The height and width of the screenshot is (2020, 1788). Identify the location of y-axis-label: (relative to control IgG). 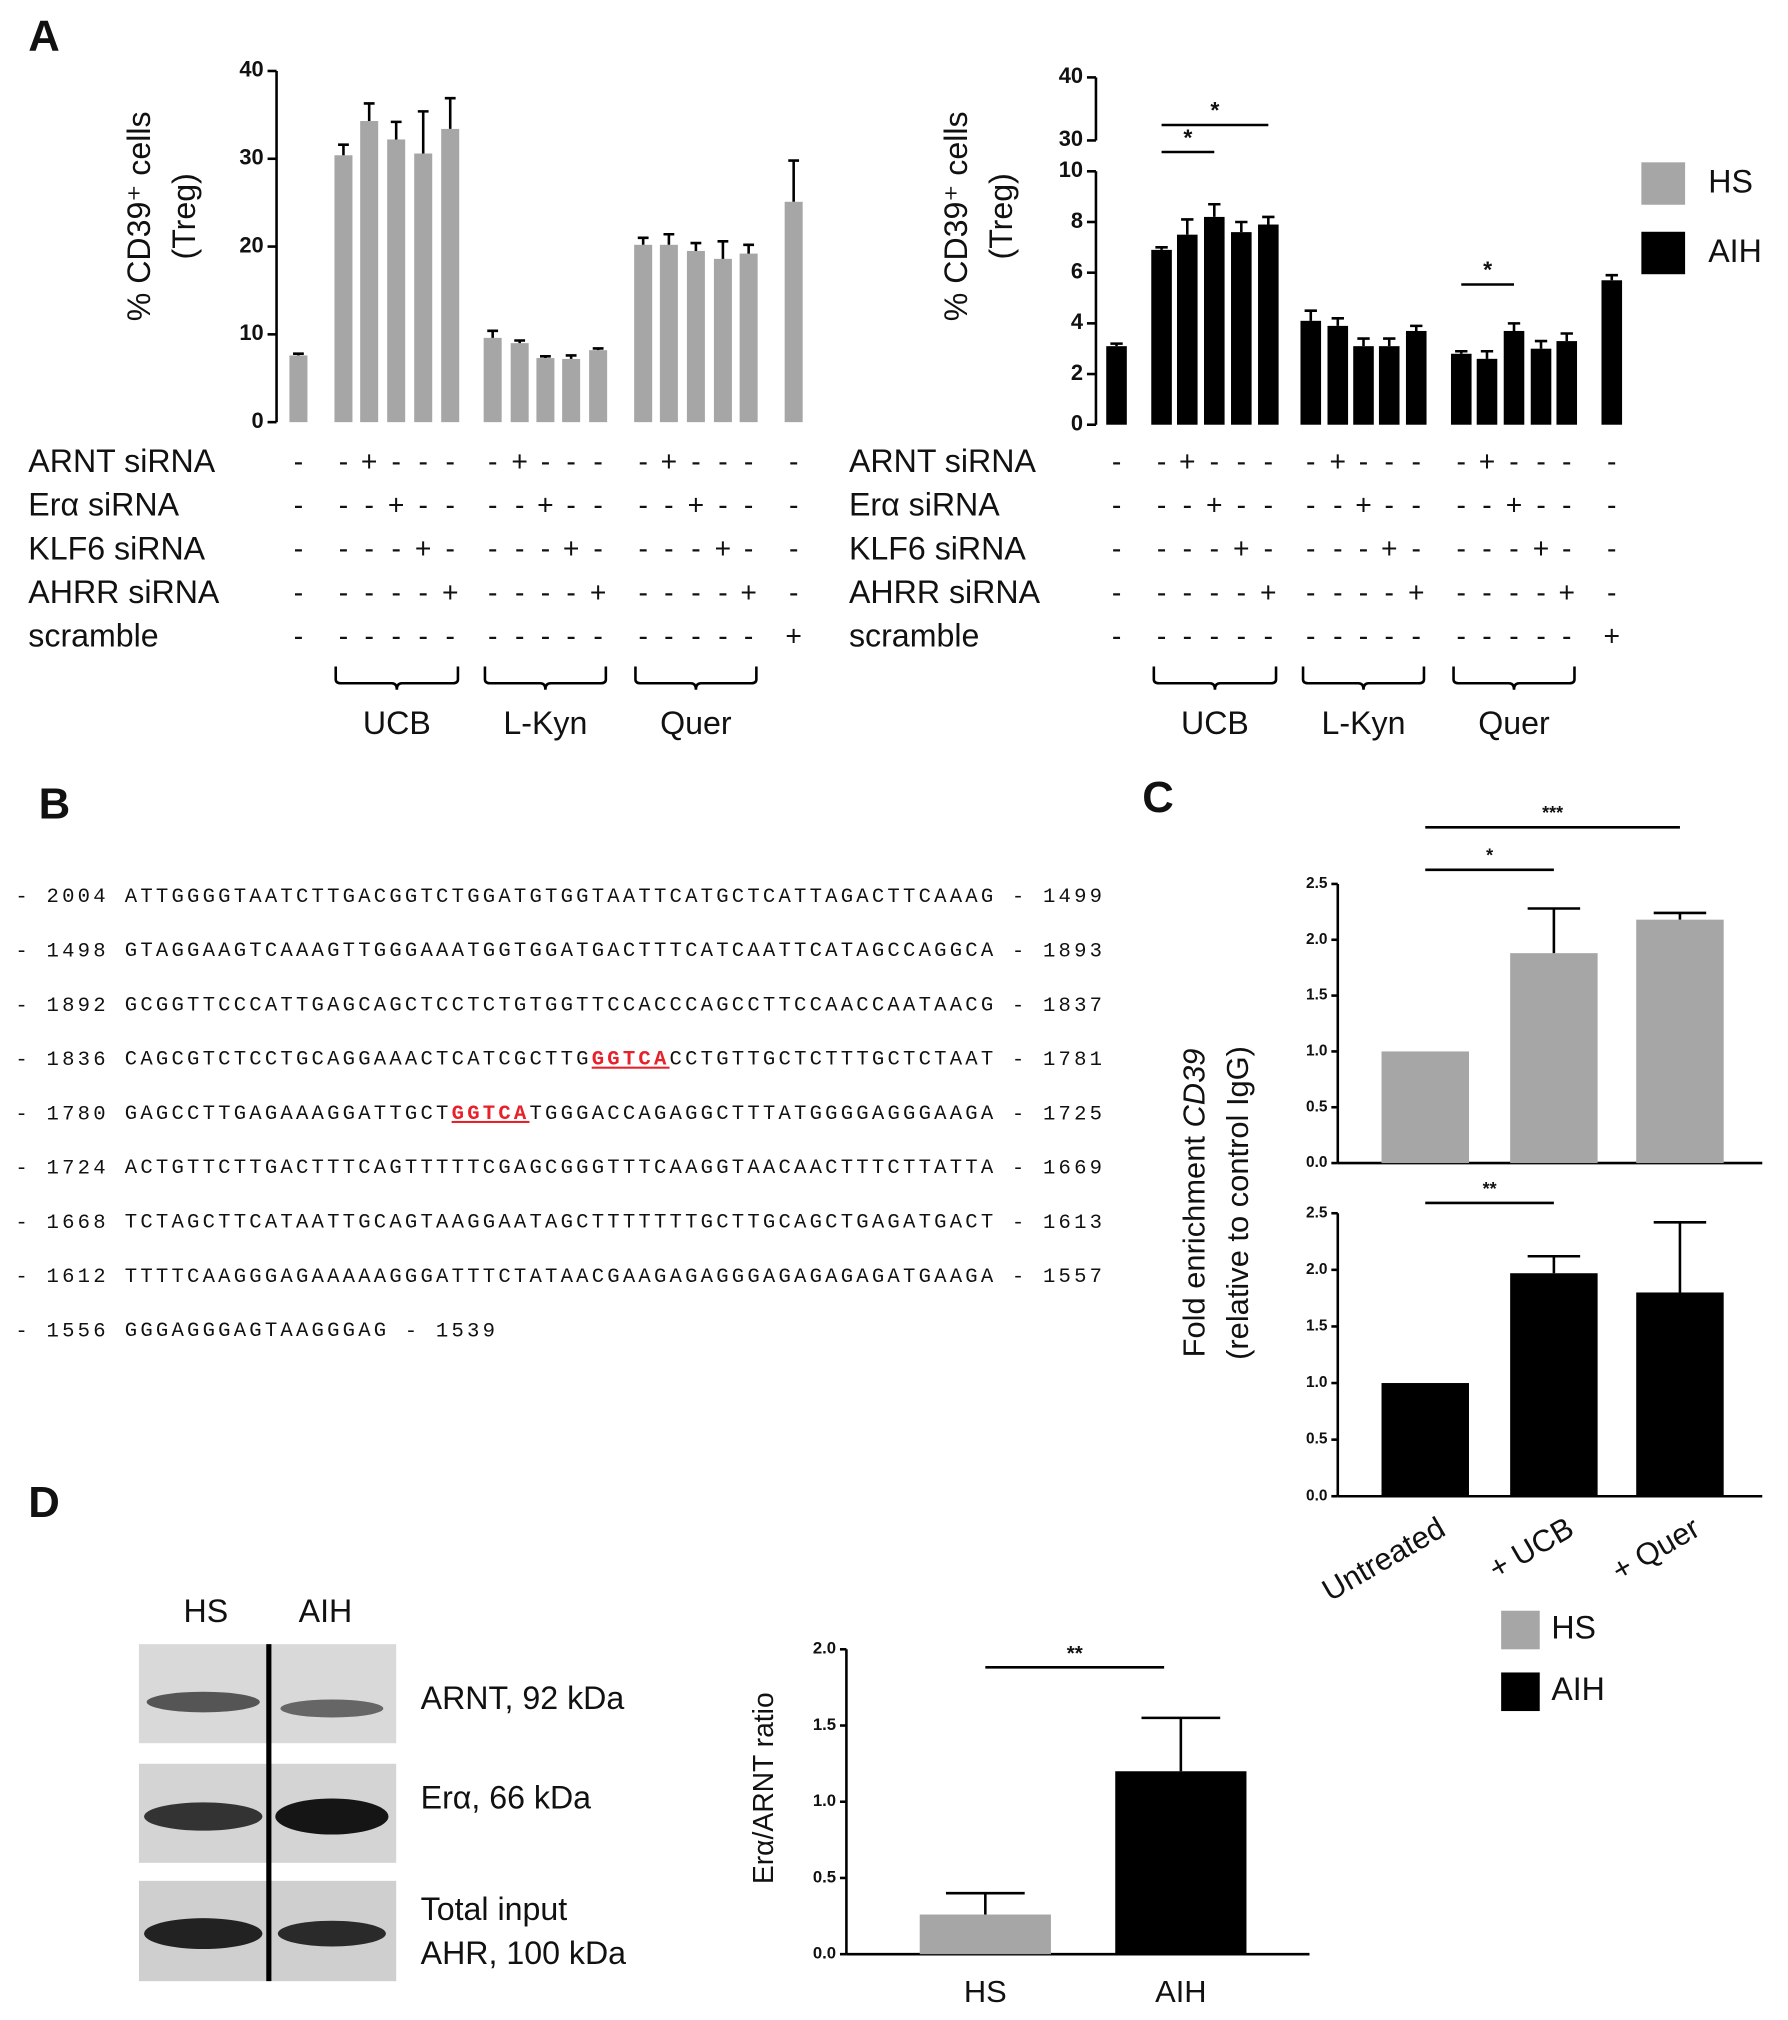
(1237, 1203).